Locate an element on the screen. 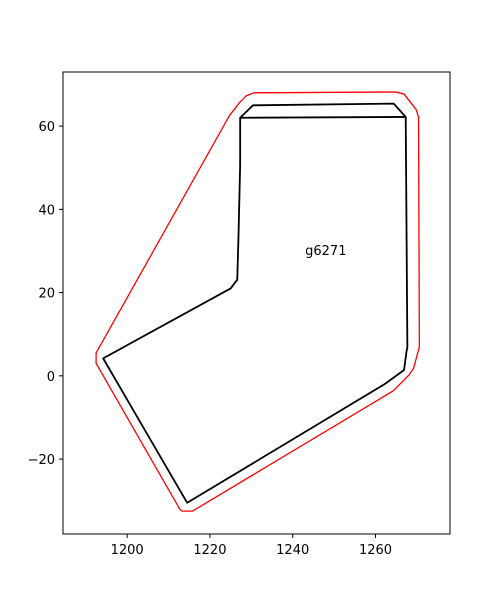 This screenshot has height=600, width=500. y-tick-label: 20 is located at coordinates (46, 294).